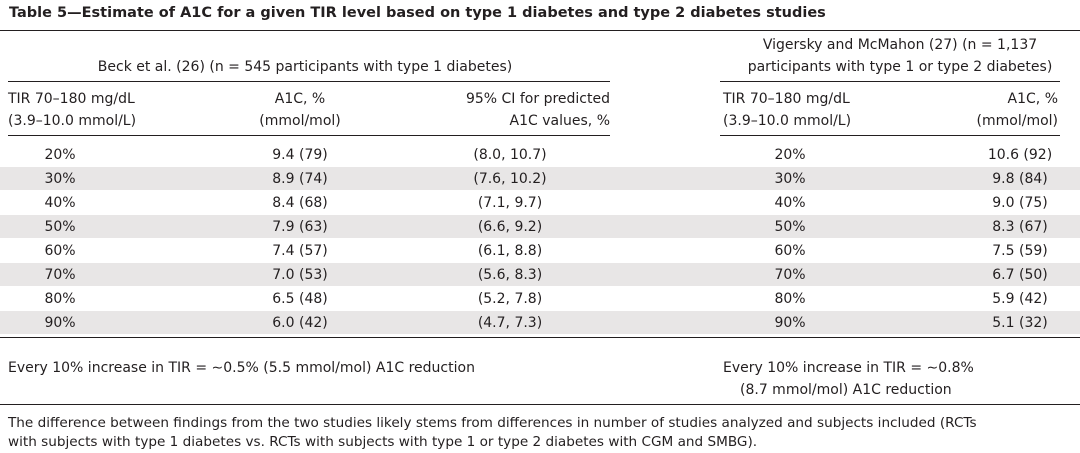 Image resolution: width=1080 pixels, height=453 pixels. What do you see at coordinates (300, 299) in the screenshot?
I see `beck-a1c: 6.5 (48)` at bounding box center [300, 299].